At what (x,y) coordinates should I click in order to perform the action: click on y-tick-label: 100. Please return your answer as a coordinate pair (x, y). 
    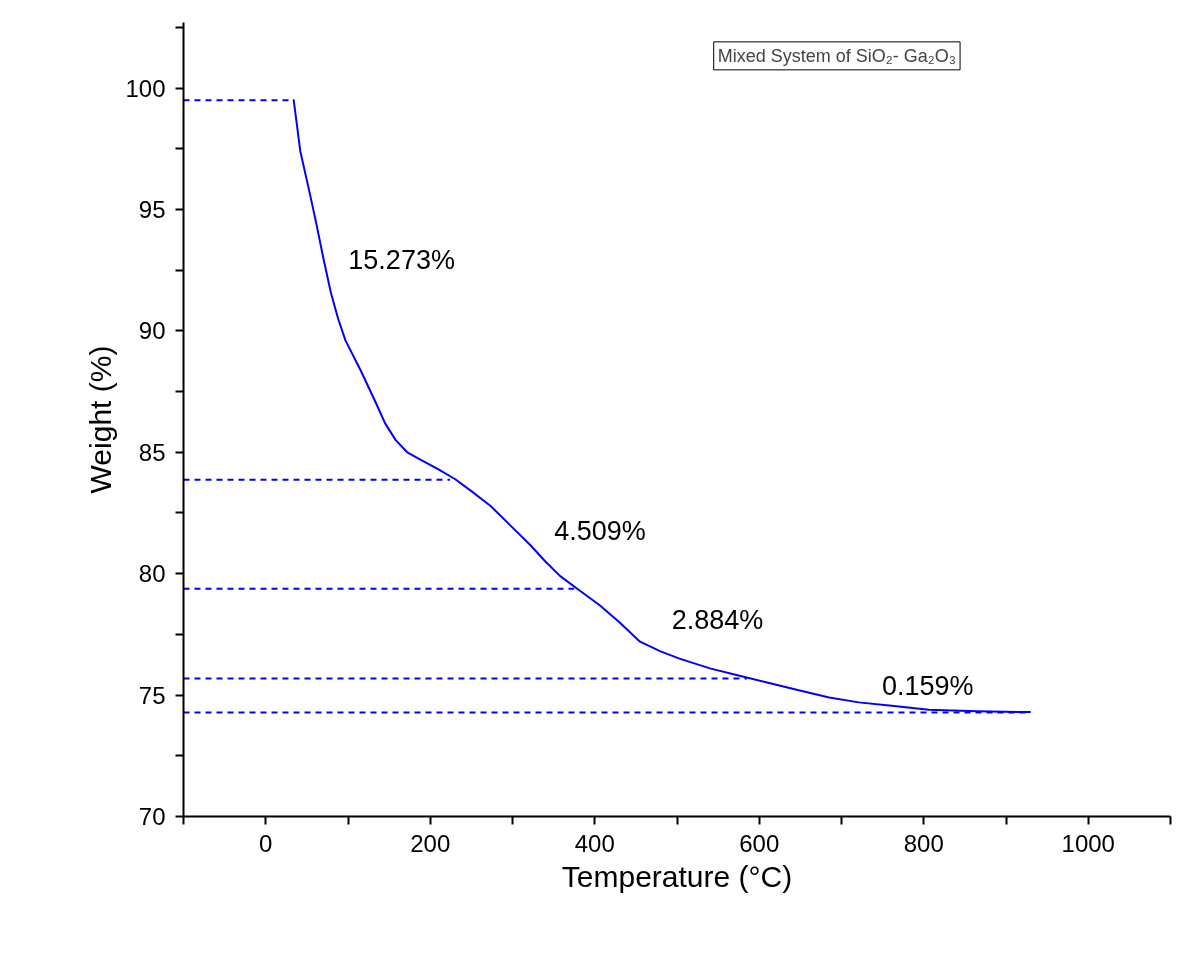
    Looking at the image, I should click on (145, 88).